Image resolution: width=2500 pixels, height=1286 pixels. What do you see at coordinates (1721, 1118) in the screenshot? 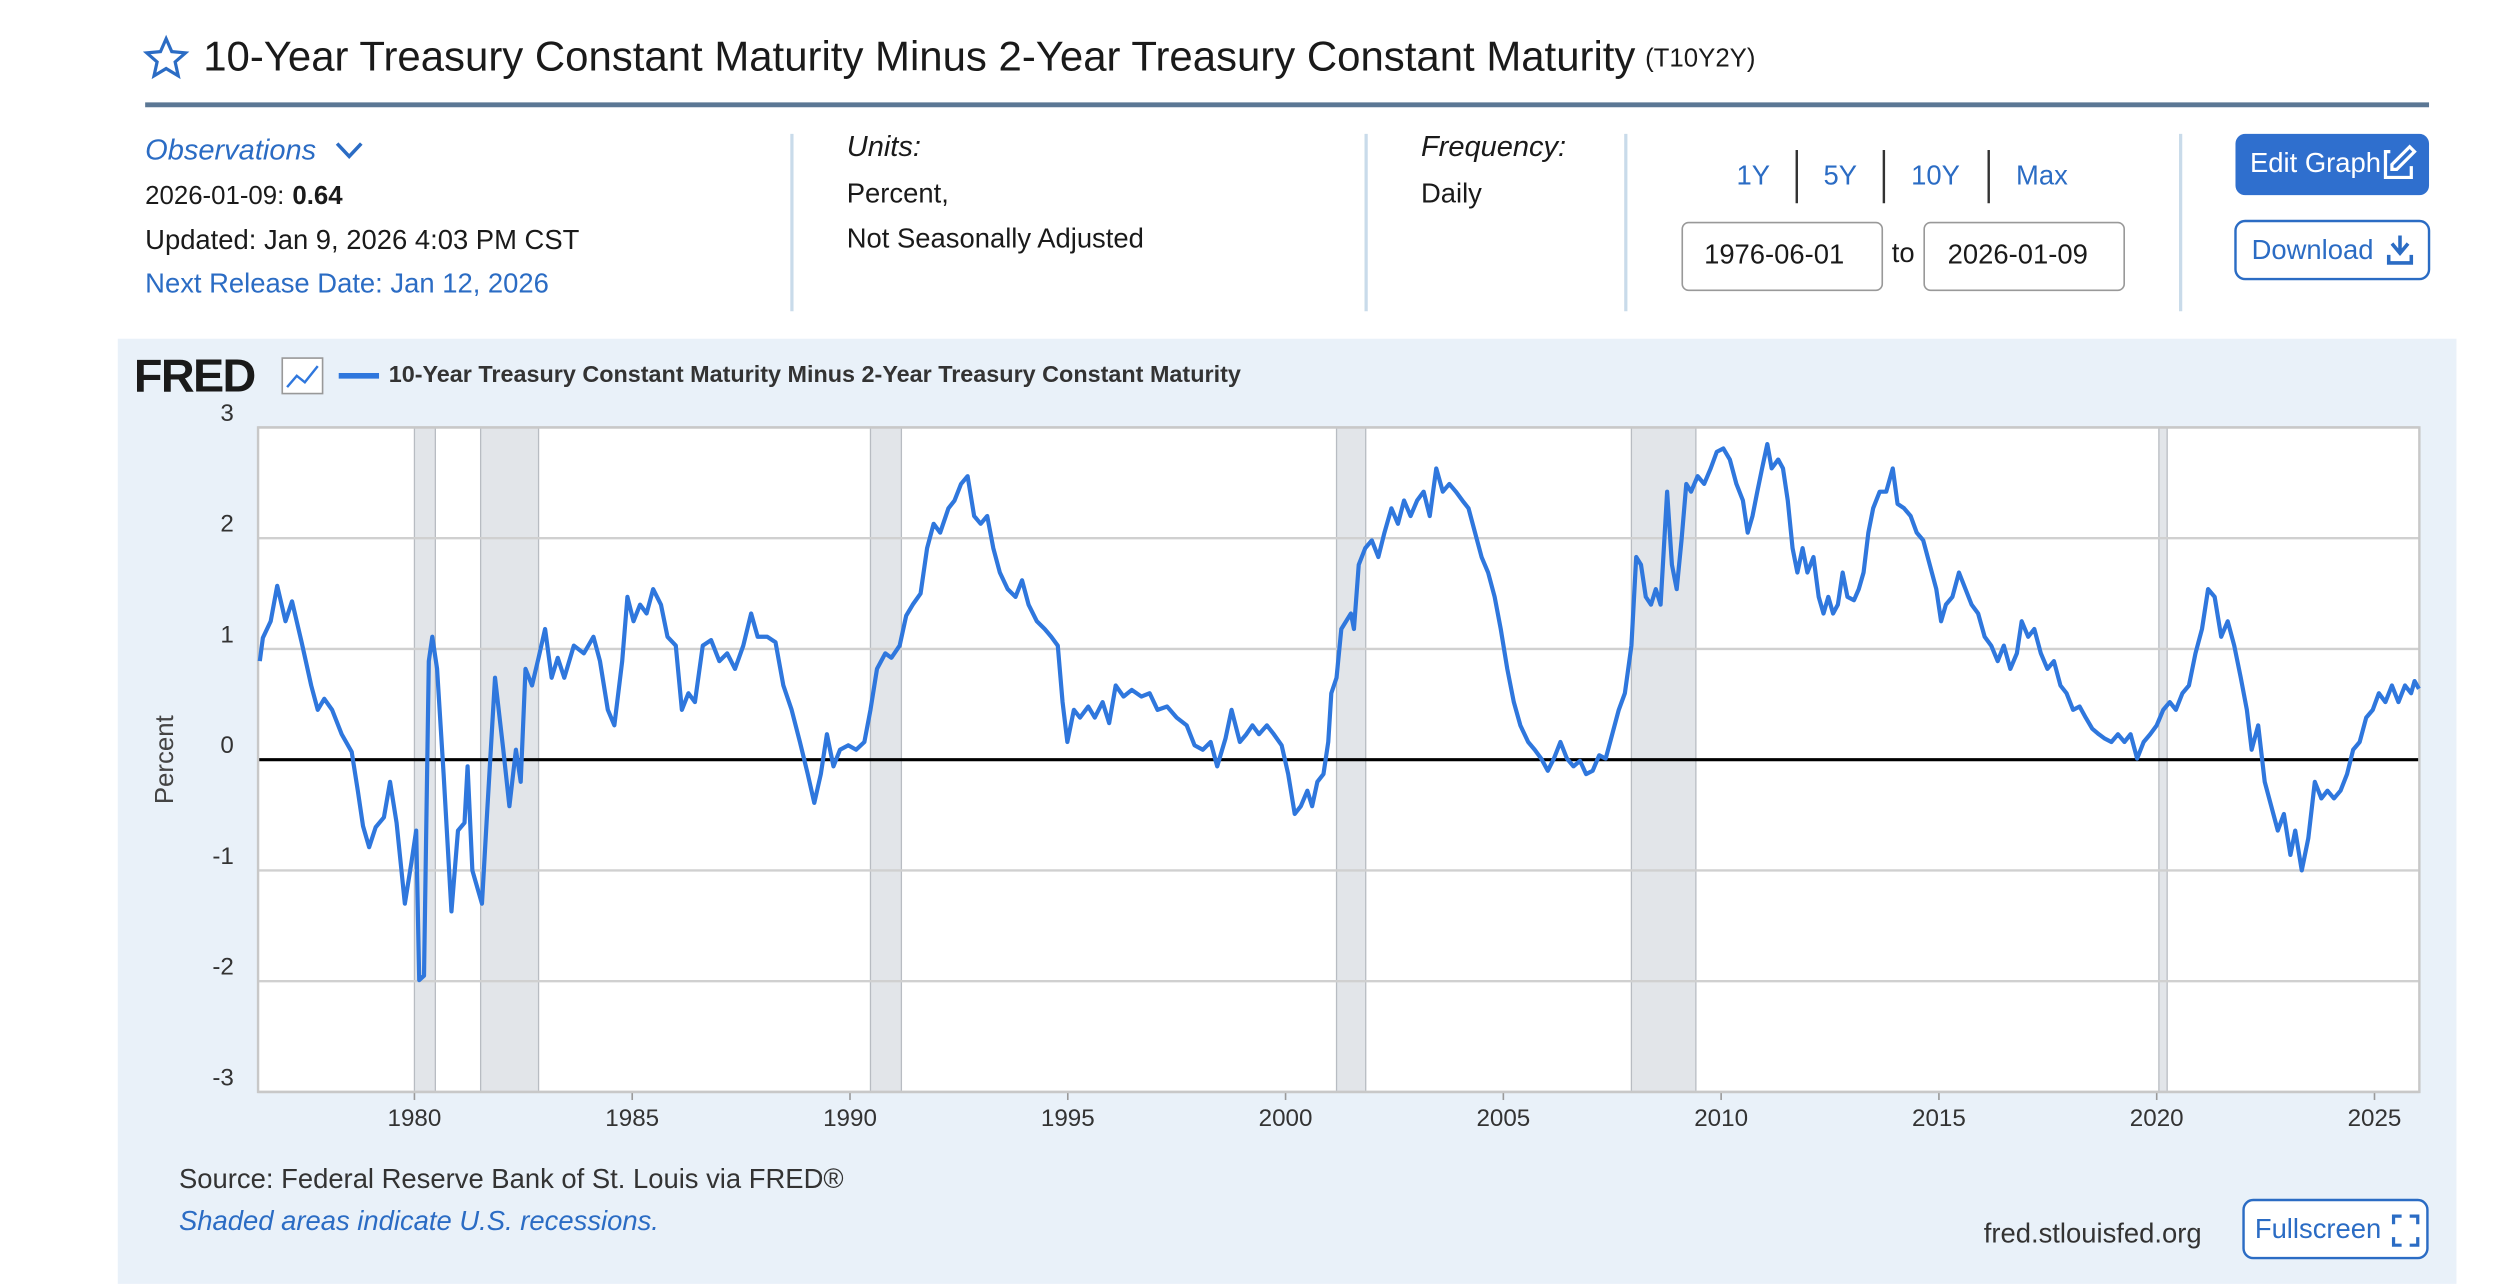
I see `x-tick-label: 2010` at bounding box center [1721, 1118].